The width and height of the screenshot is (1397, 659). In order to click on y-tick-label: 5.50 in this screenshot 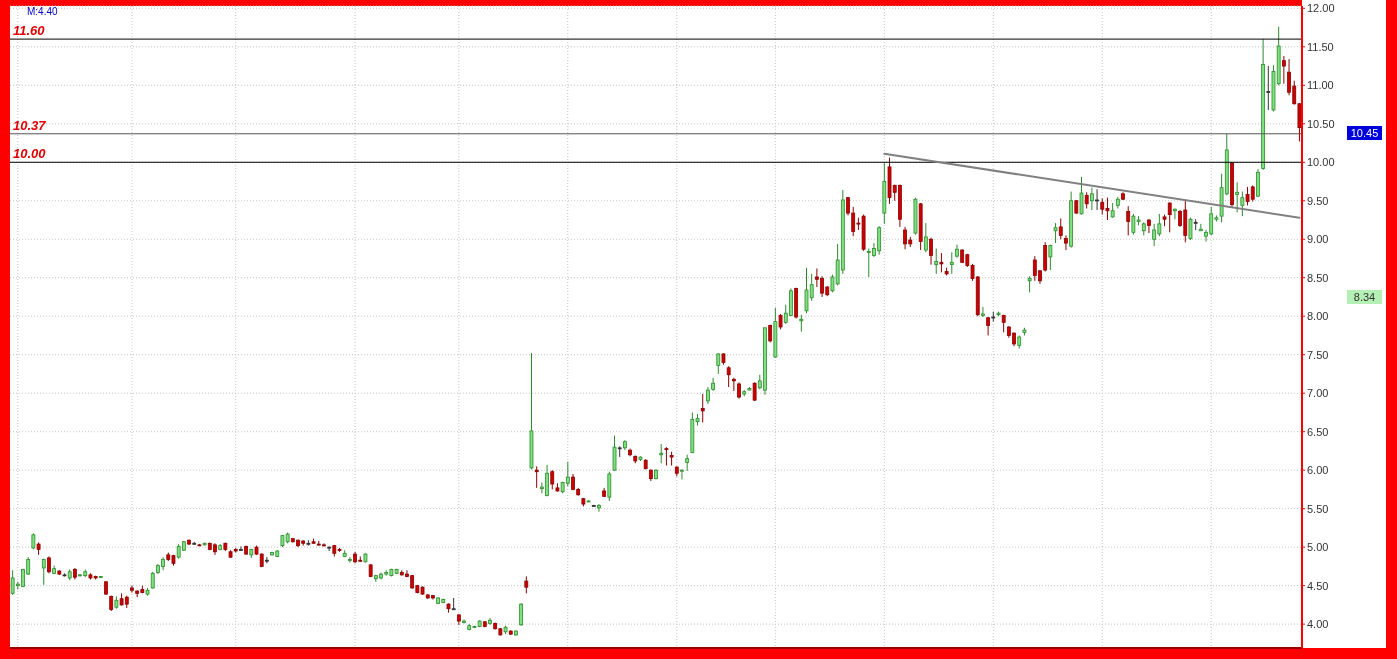, I will do `click(1318, 508)`.